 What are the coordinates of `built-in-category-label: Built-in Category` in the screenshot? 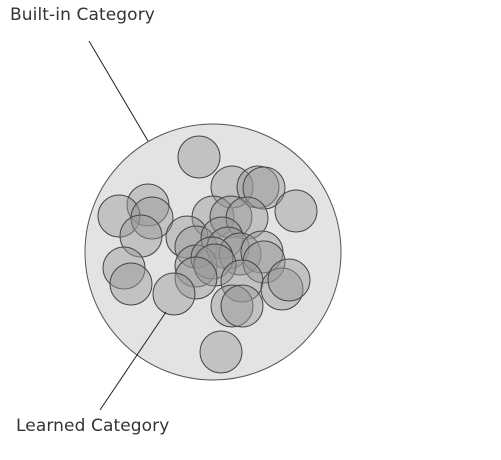 It's located at (82, 15).